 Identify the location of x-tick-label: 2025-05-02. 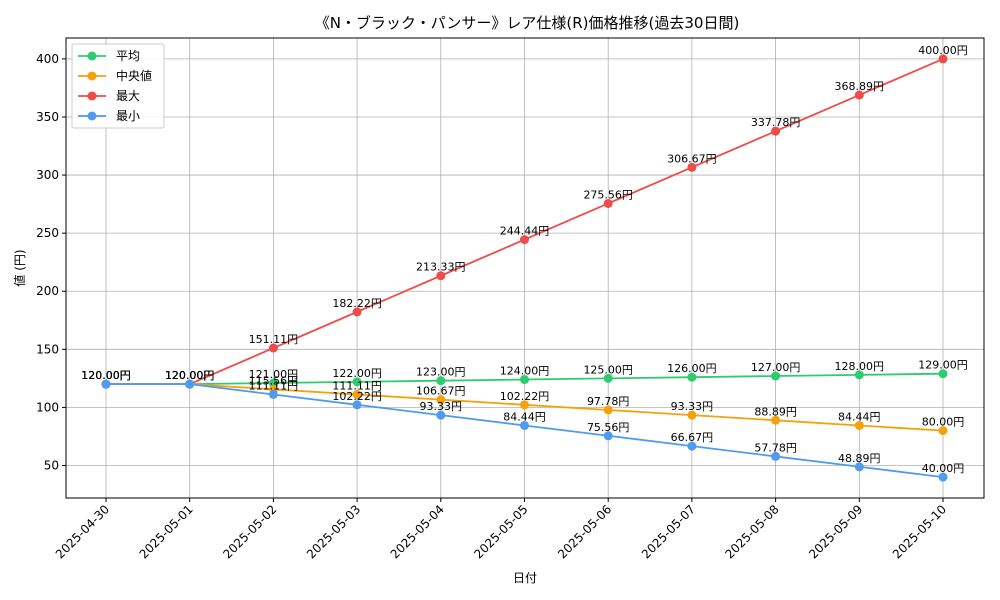
(249, 531).